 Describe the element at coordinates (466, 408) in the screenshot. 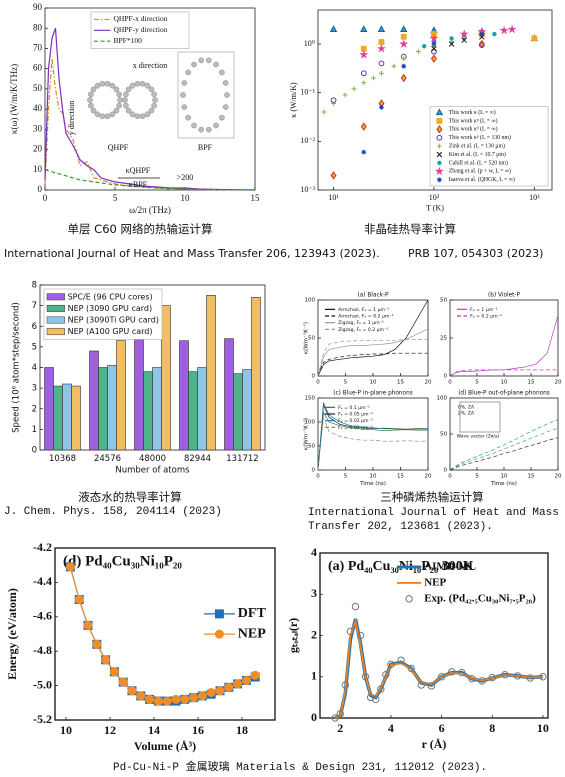

I see `annotation: 0%, ZA` at that location.